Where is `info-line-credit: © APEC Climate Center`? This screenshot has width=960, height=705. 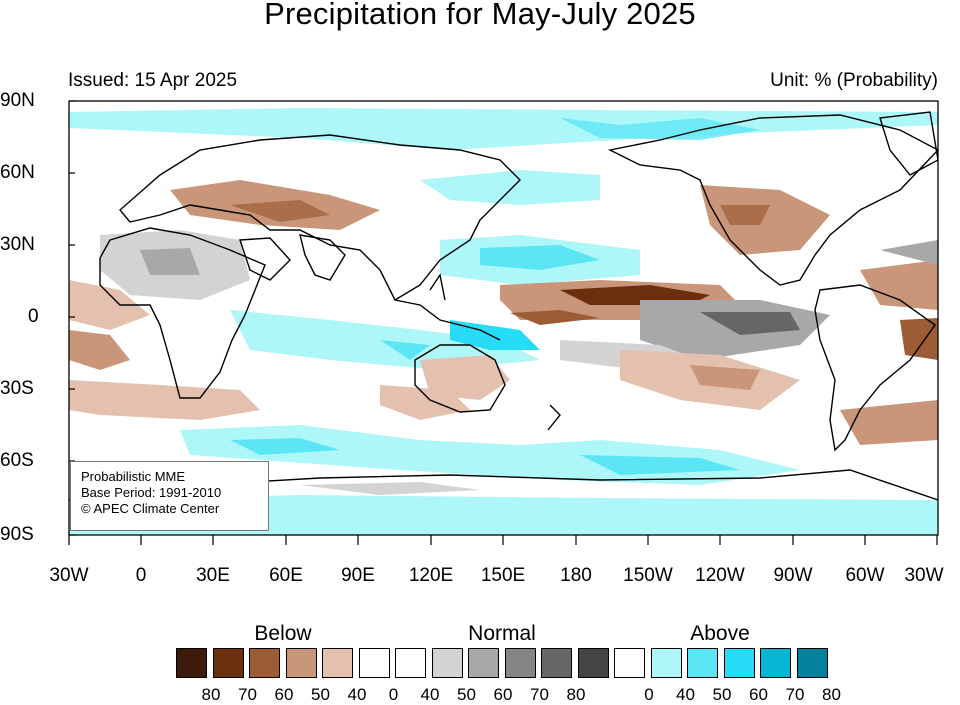
info-line-credit: © APEC Climate Center is located at coordinates (150, 508).